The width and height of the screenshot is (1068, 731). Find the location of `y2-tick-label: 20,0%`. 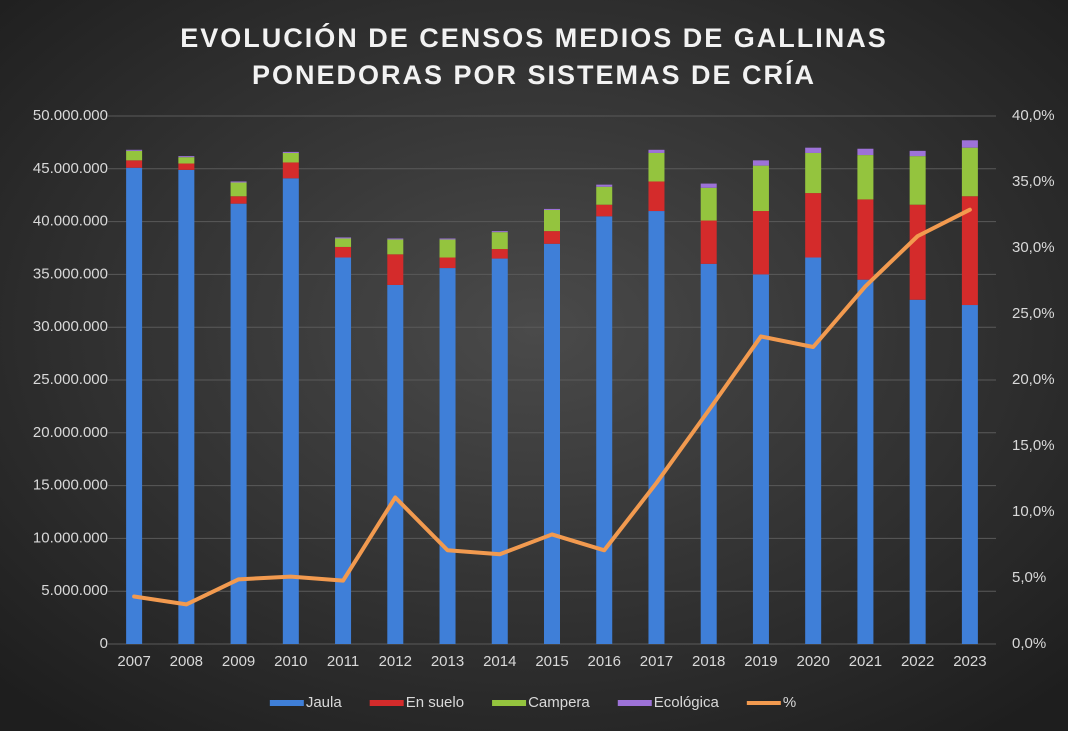

y2-tick-label: 20,0% is located at coordinates (1033, 379).